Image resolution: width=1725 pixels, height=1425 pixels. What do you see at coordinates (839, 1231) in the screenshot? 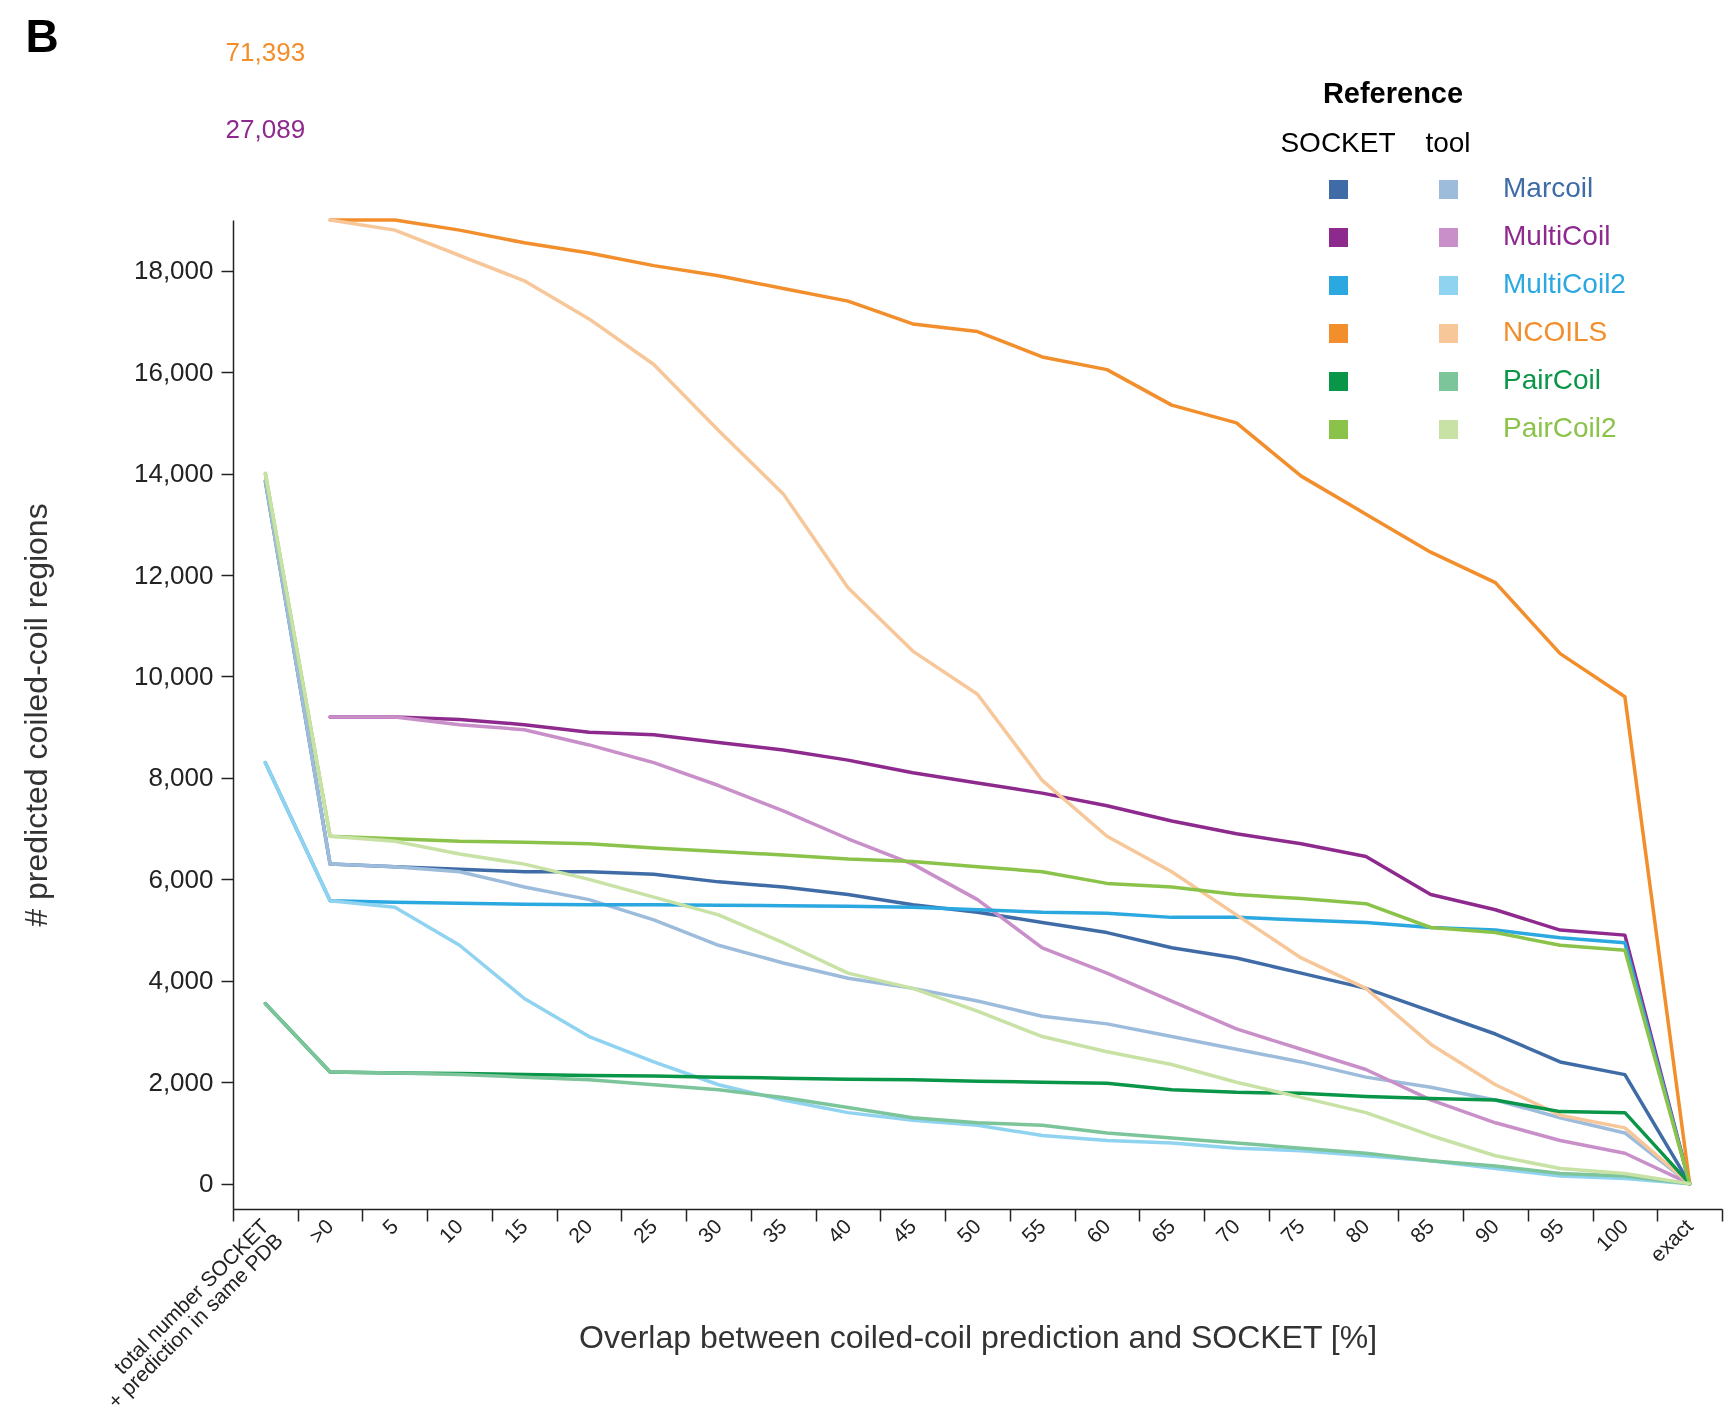
I see `x-tick-label: 40` at bounding box center [839, 1231].